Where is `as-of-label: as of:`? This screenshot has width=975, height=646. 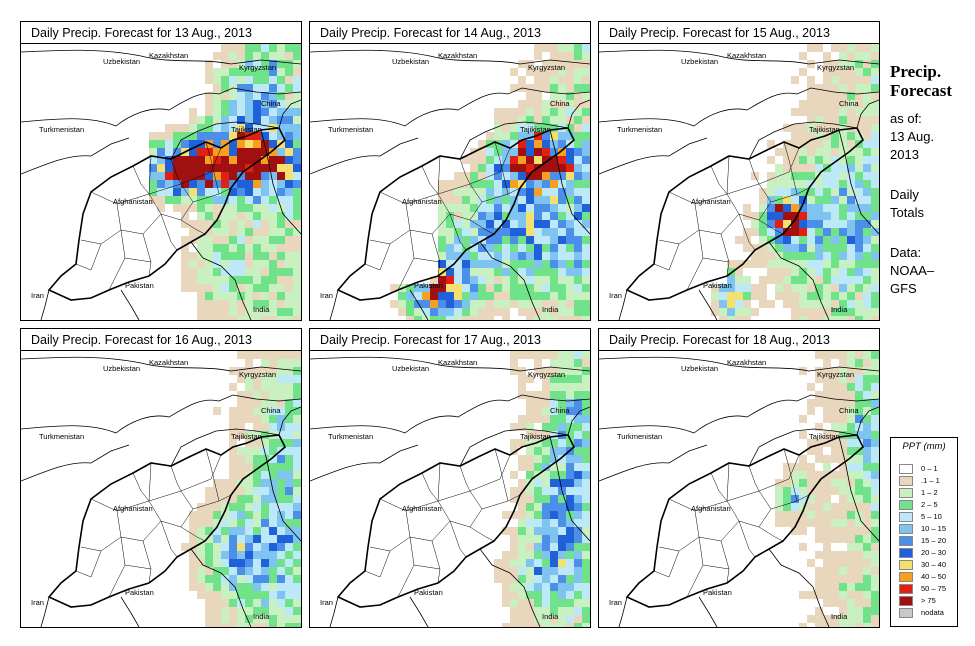 as-of-label: as of: is located at coordinates (906, 118).